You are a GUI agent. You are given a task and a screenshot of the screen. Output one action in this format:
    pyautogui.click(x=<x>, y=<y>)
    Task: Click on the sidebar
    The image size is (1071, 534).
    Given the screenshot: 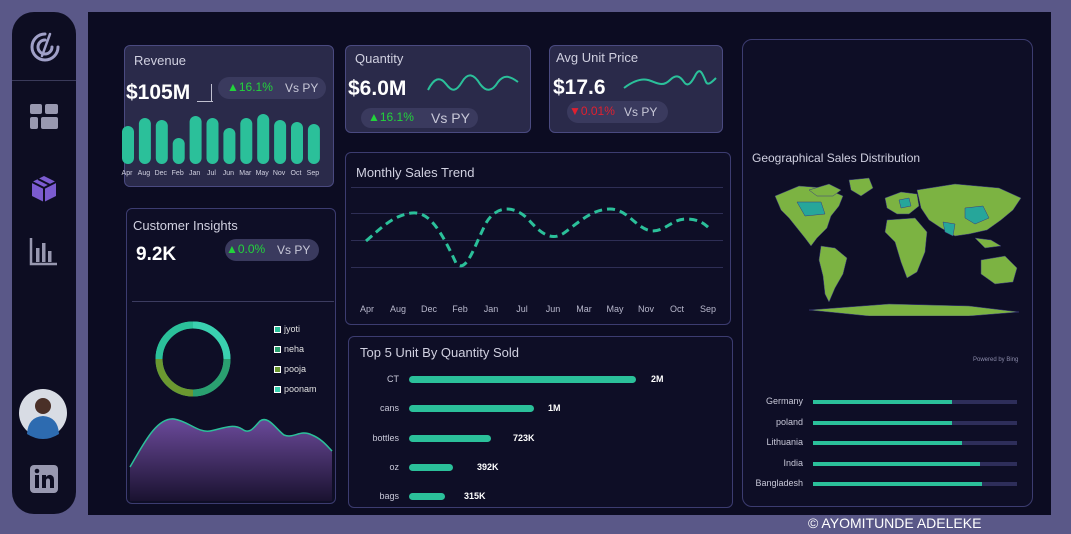 What is the action you would take?
    pyautogui.click(x=44, y=263)
    